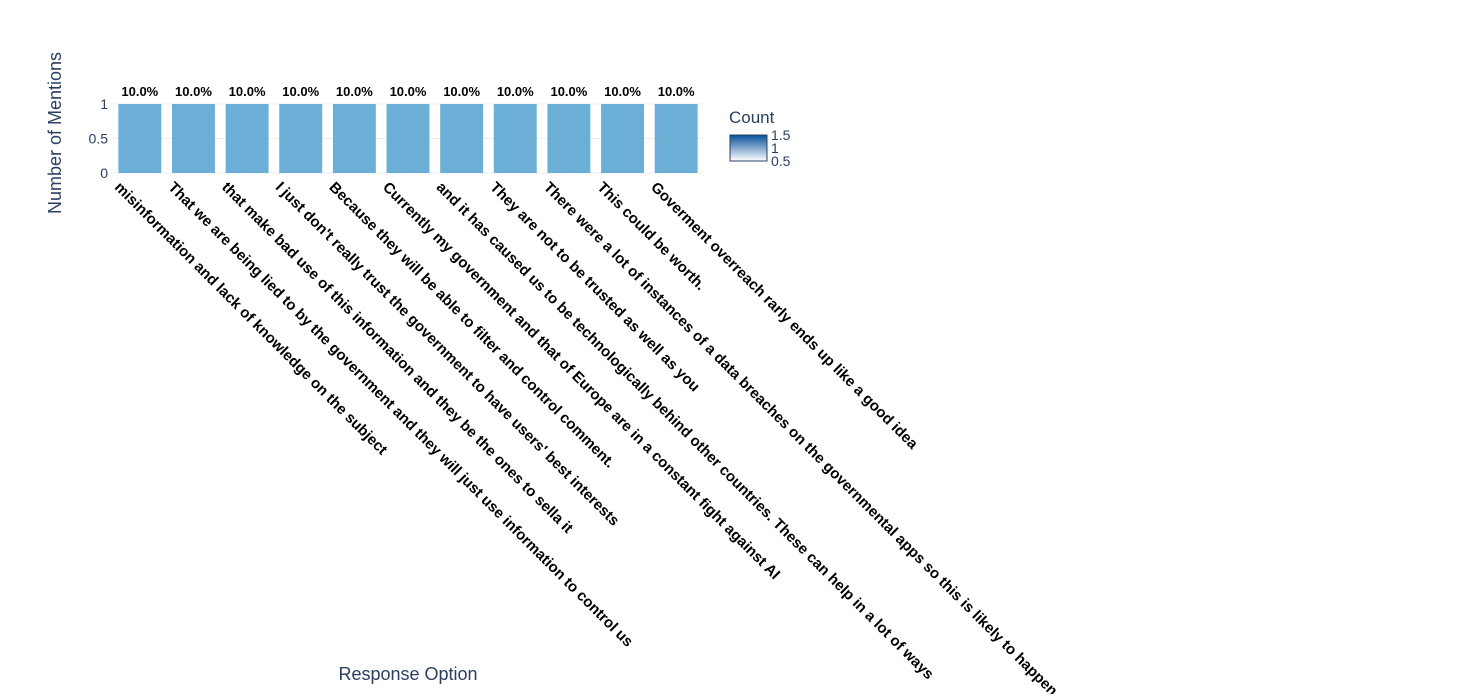 The width and height of the screenshot is (1484, 699). Describe the element at coordinates (752, 117) in the screenshot. I see `colorbar-title: Count` at that location.